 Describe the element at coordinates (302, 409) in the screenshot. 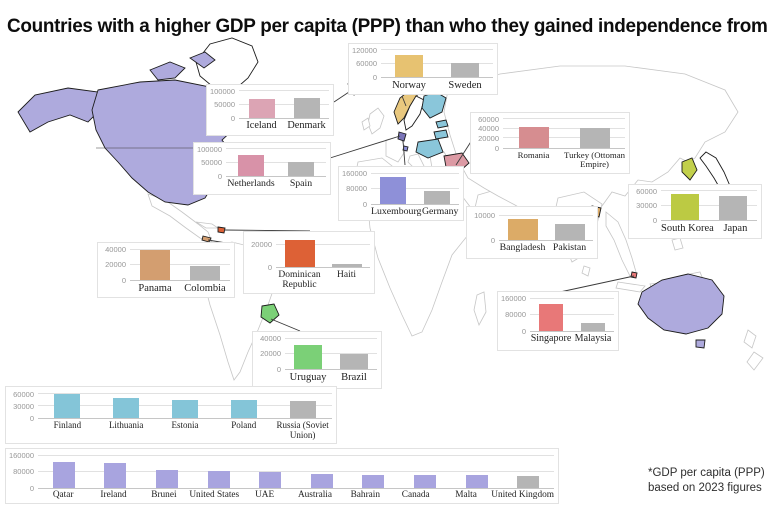

I see `bar-russia-soviet-union` at that location.